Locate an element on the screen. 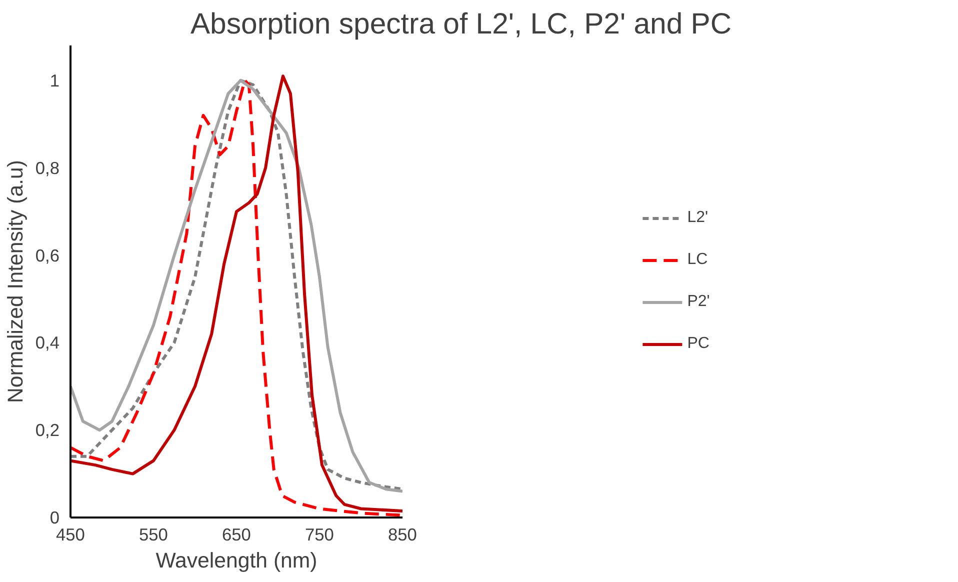 Image resolution: width=958 pixels, height=582 pixels. y-tick-label: 1 is located at coordinates (55, 80).